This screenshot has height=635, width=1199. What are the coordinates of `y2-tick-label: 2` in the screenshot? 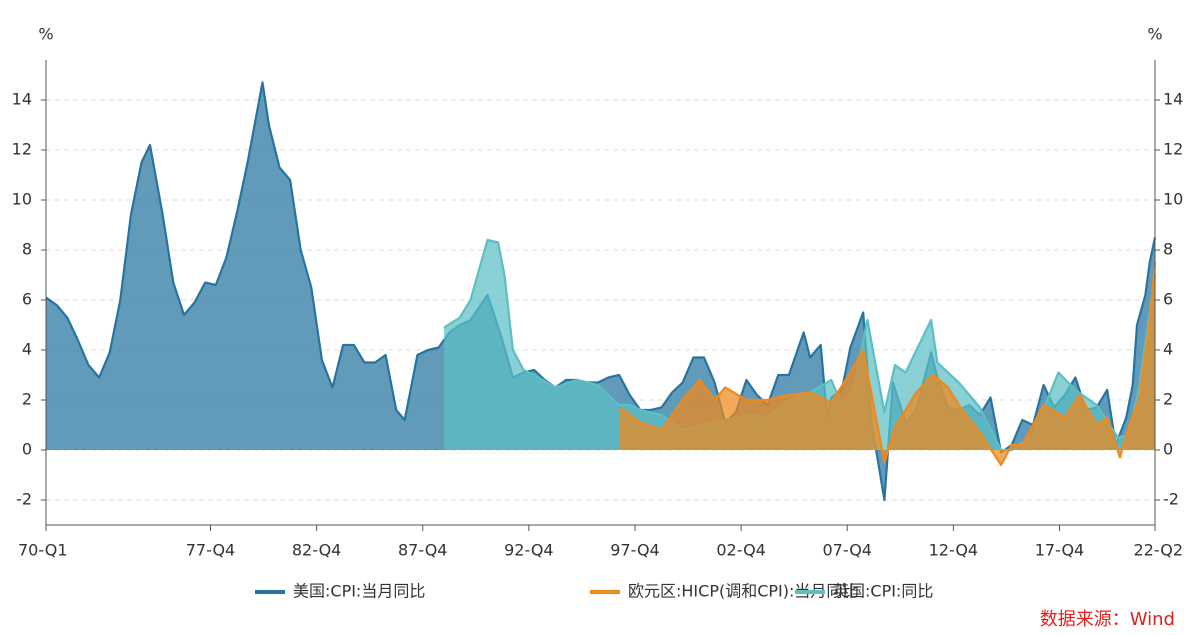 It's located at (1168, 399).